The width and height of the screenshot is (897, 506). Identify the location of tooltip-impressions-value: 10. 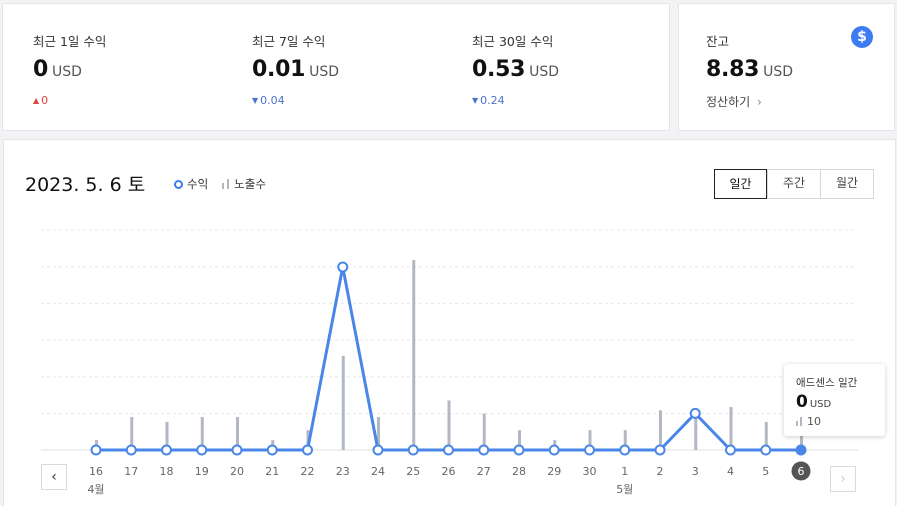
(814, 421).